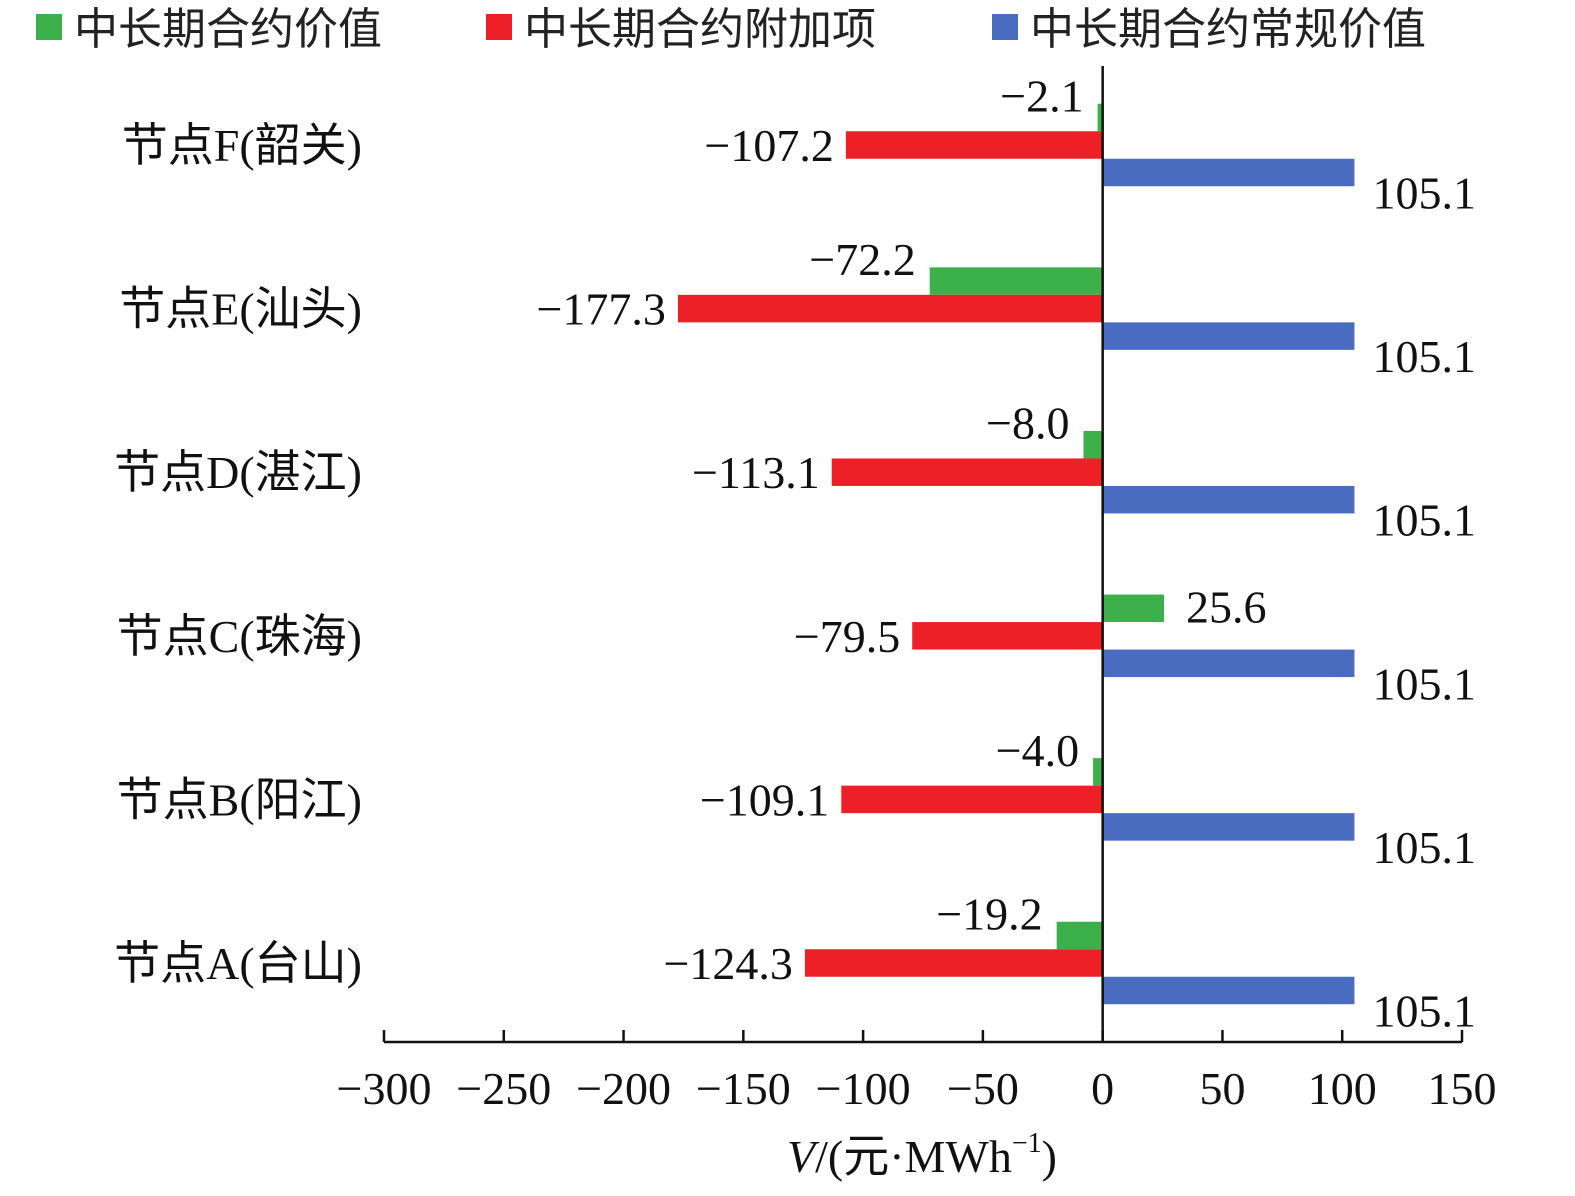  What do you see at coordinates (768, 145) in the screenshot?
I see `data-label: −107.2` at bounding box center [768, 145].